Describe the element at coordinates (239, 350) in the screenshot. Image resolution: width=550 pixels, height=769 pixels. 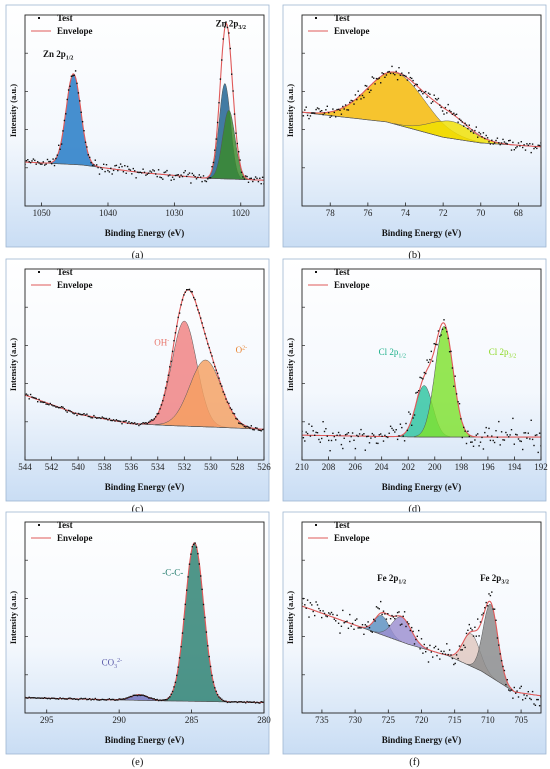
I see `peak-label-main: O` at that location.